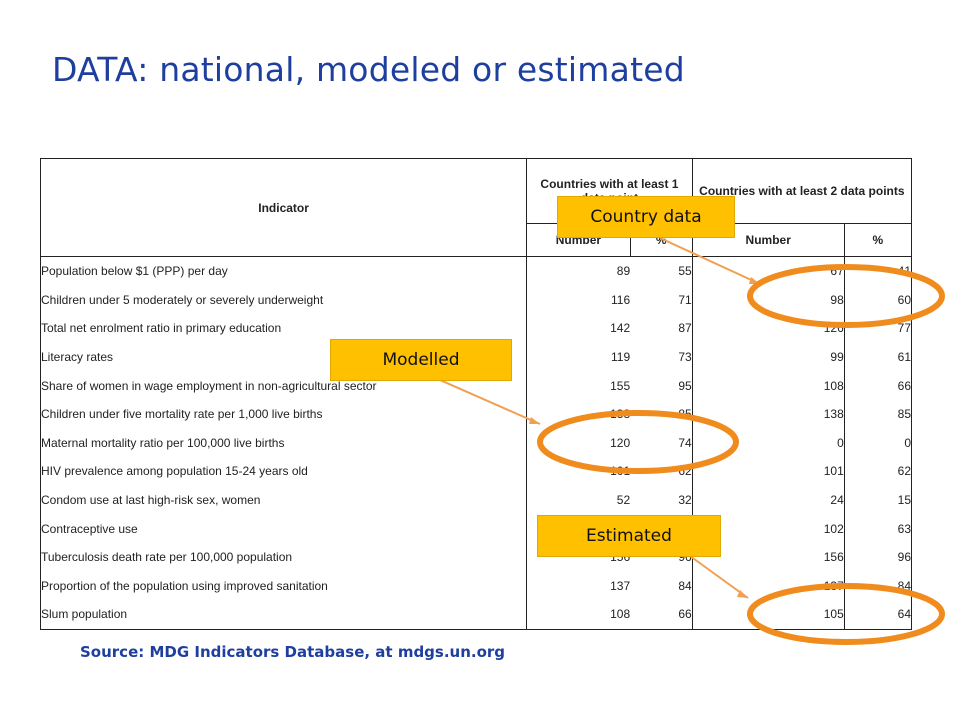 The height and width of the screenshot is (720, 960). Describe the element at coordinates (368, 69) in the screenshot. I see `page-title: DATA: national, modeled or estimated` at that location.